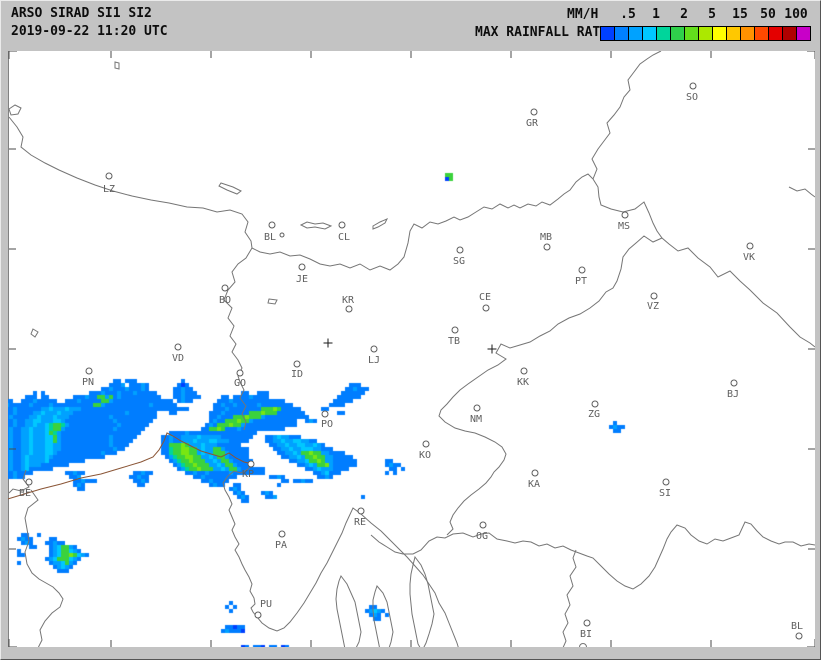  What do you see at coordinates (127, 467) in the screenshot?
I see `coast-gulf-brown` at bounding box center [127, 467].